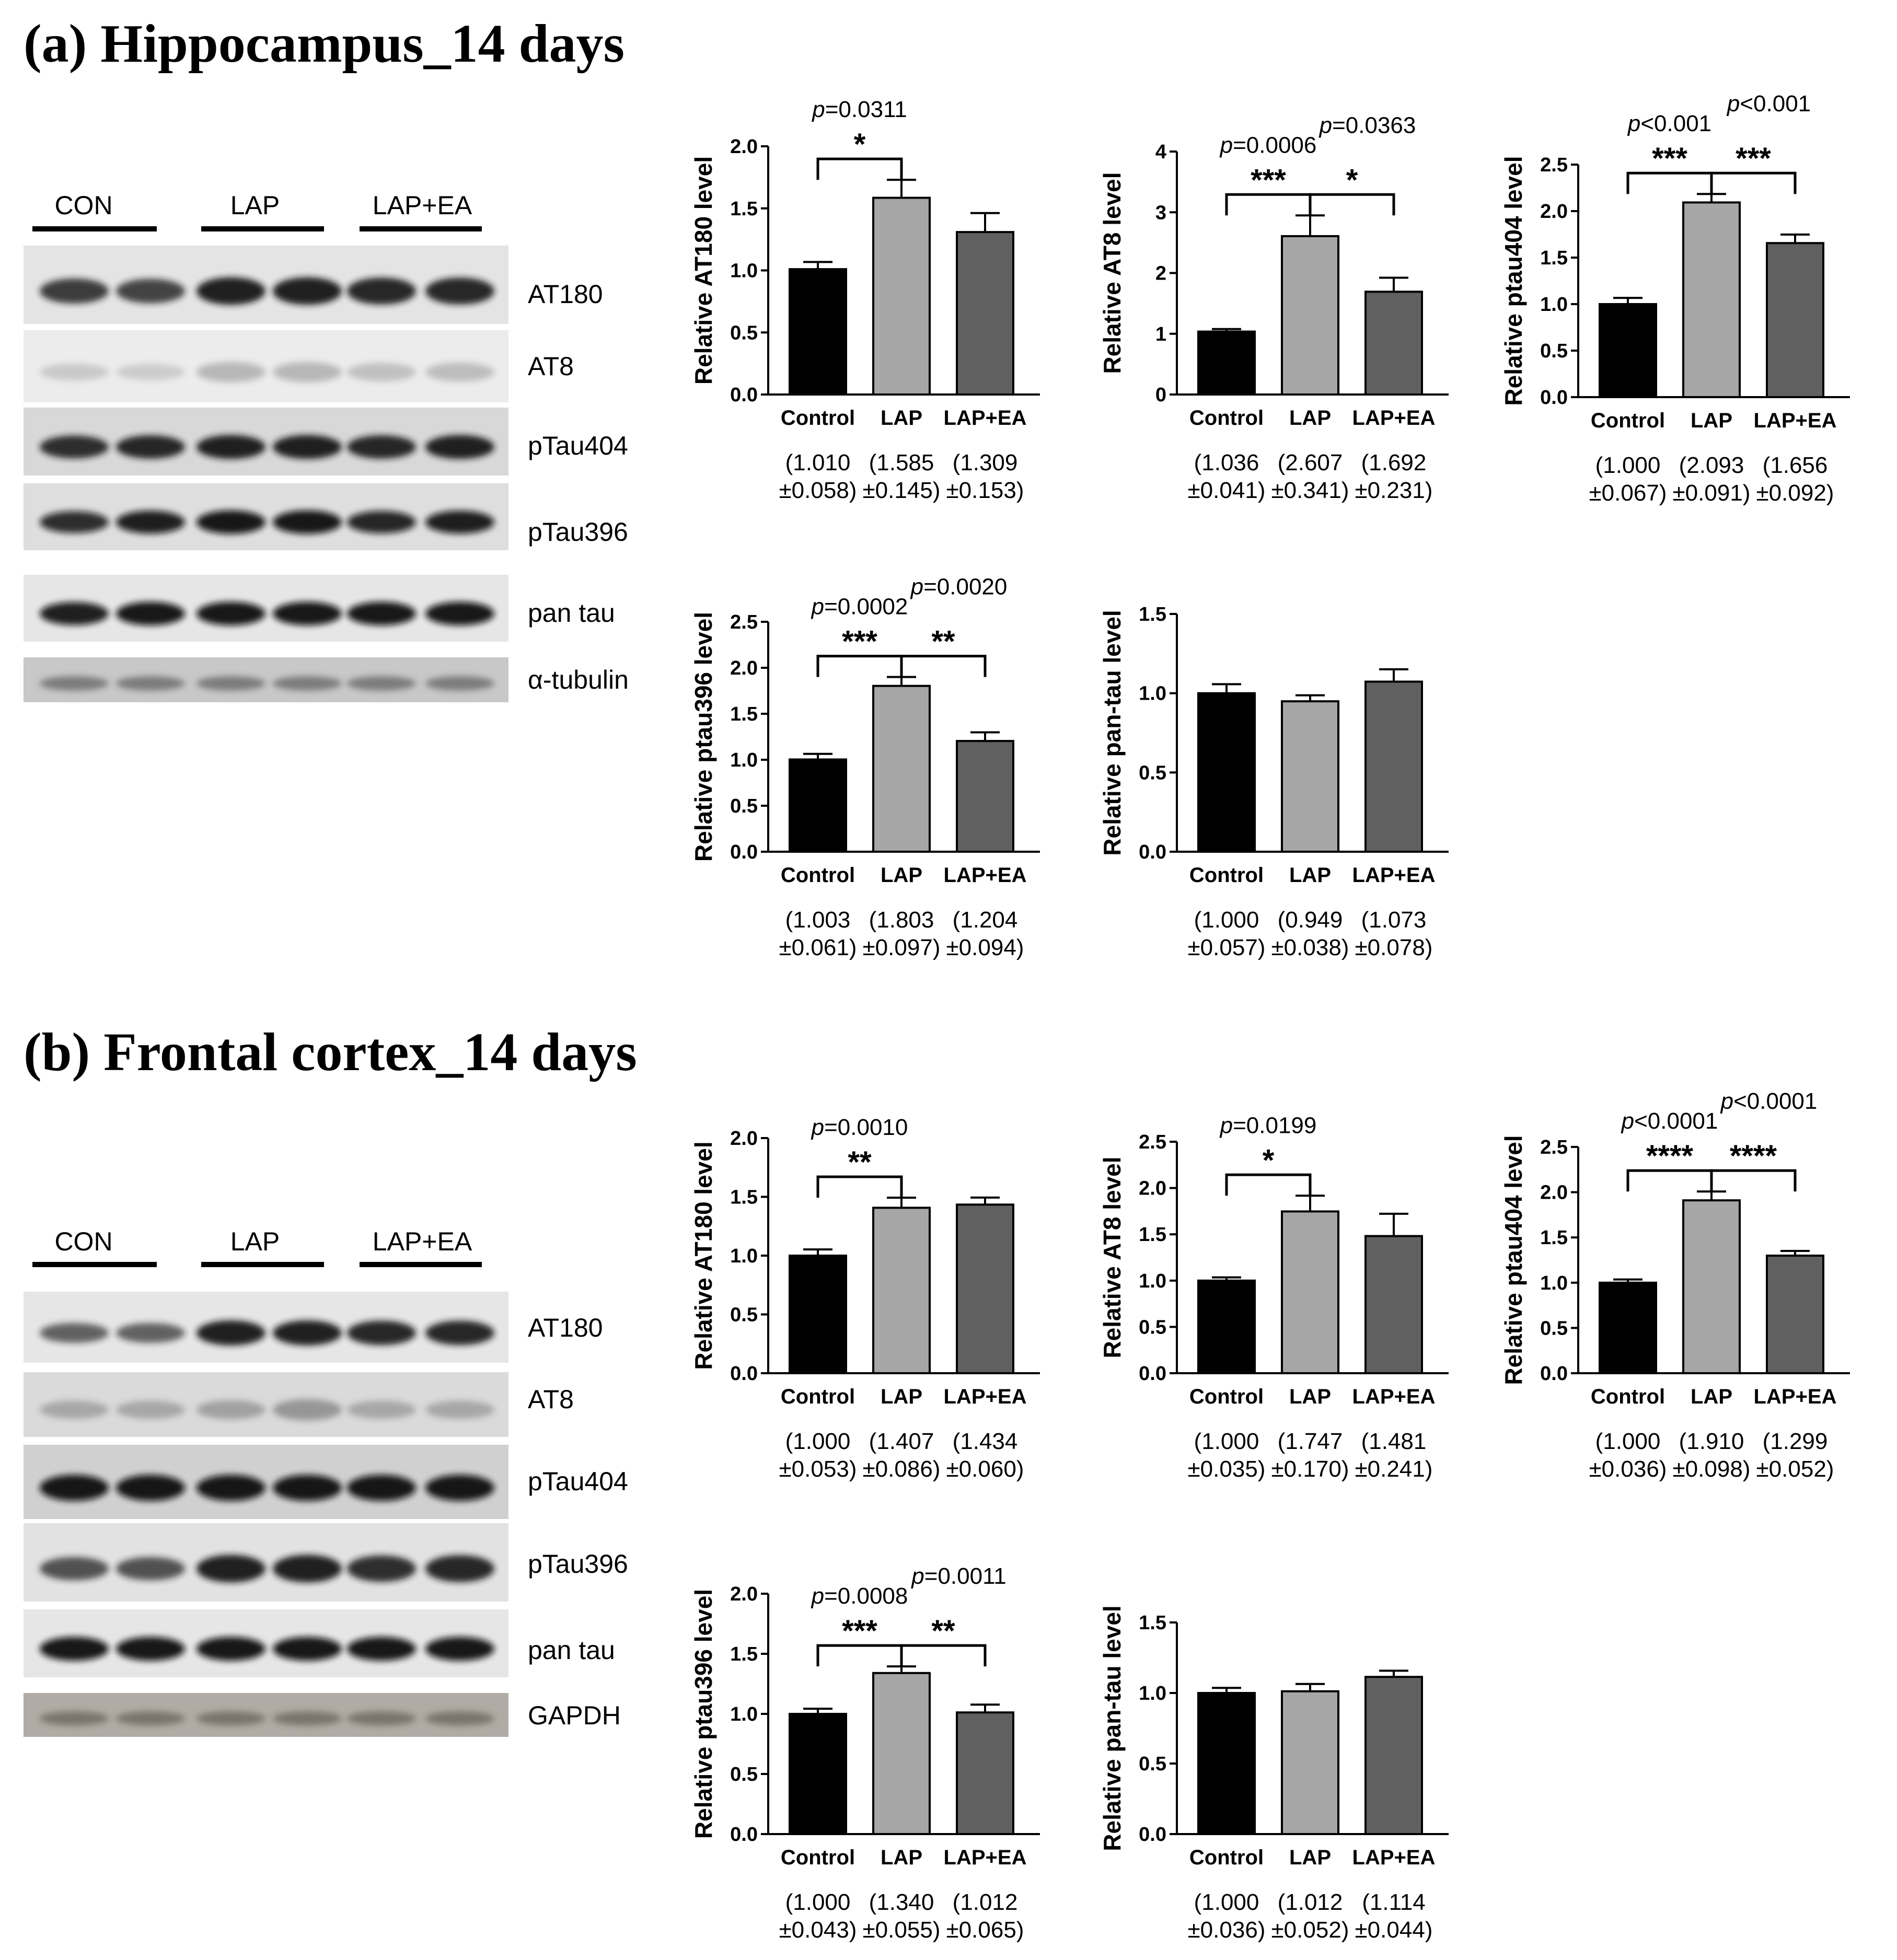  Describe the element at coordinates (1394, 948) in the screenshot. I see `error-label: ±0.078)` at that location.